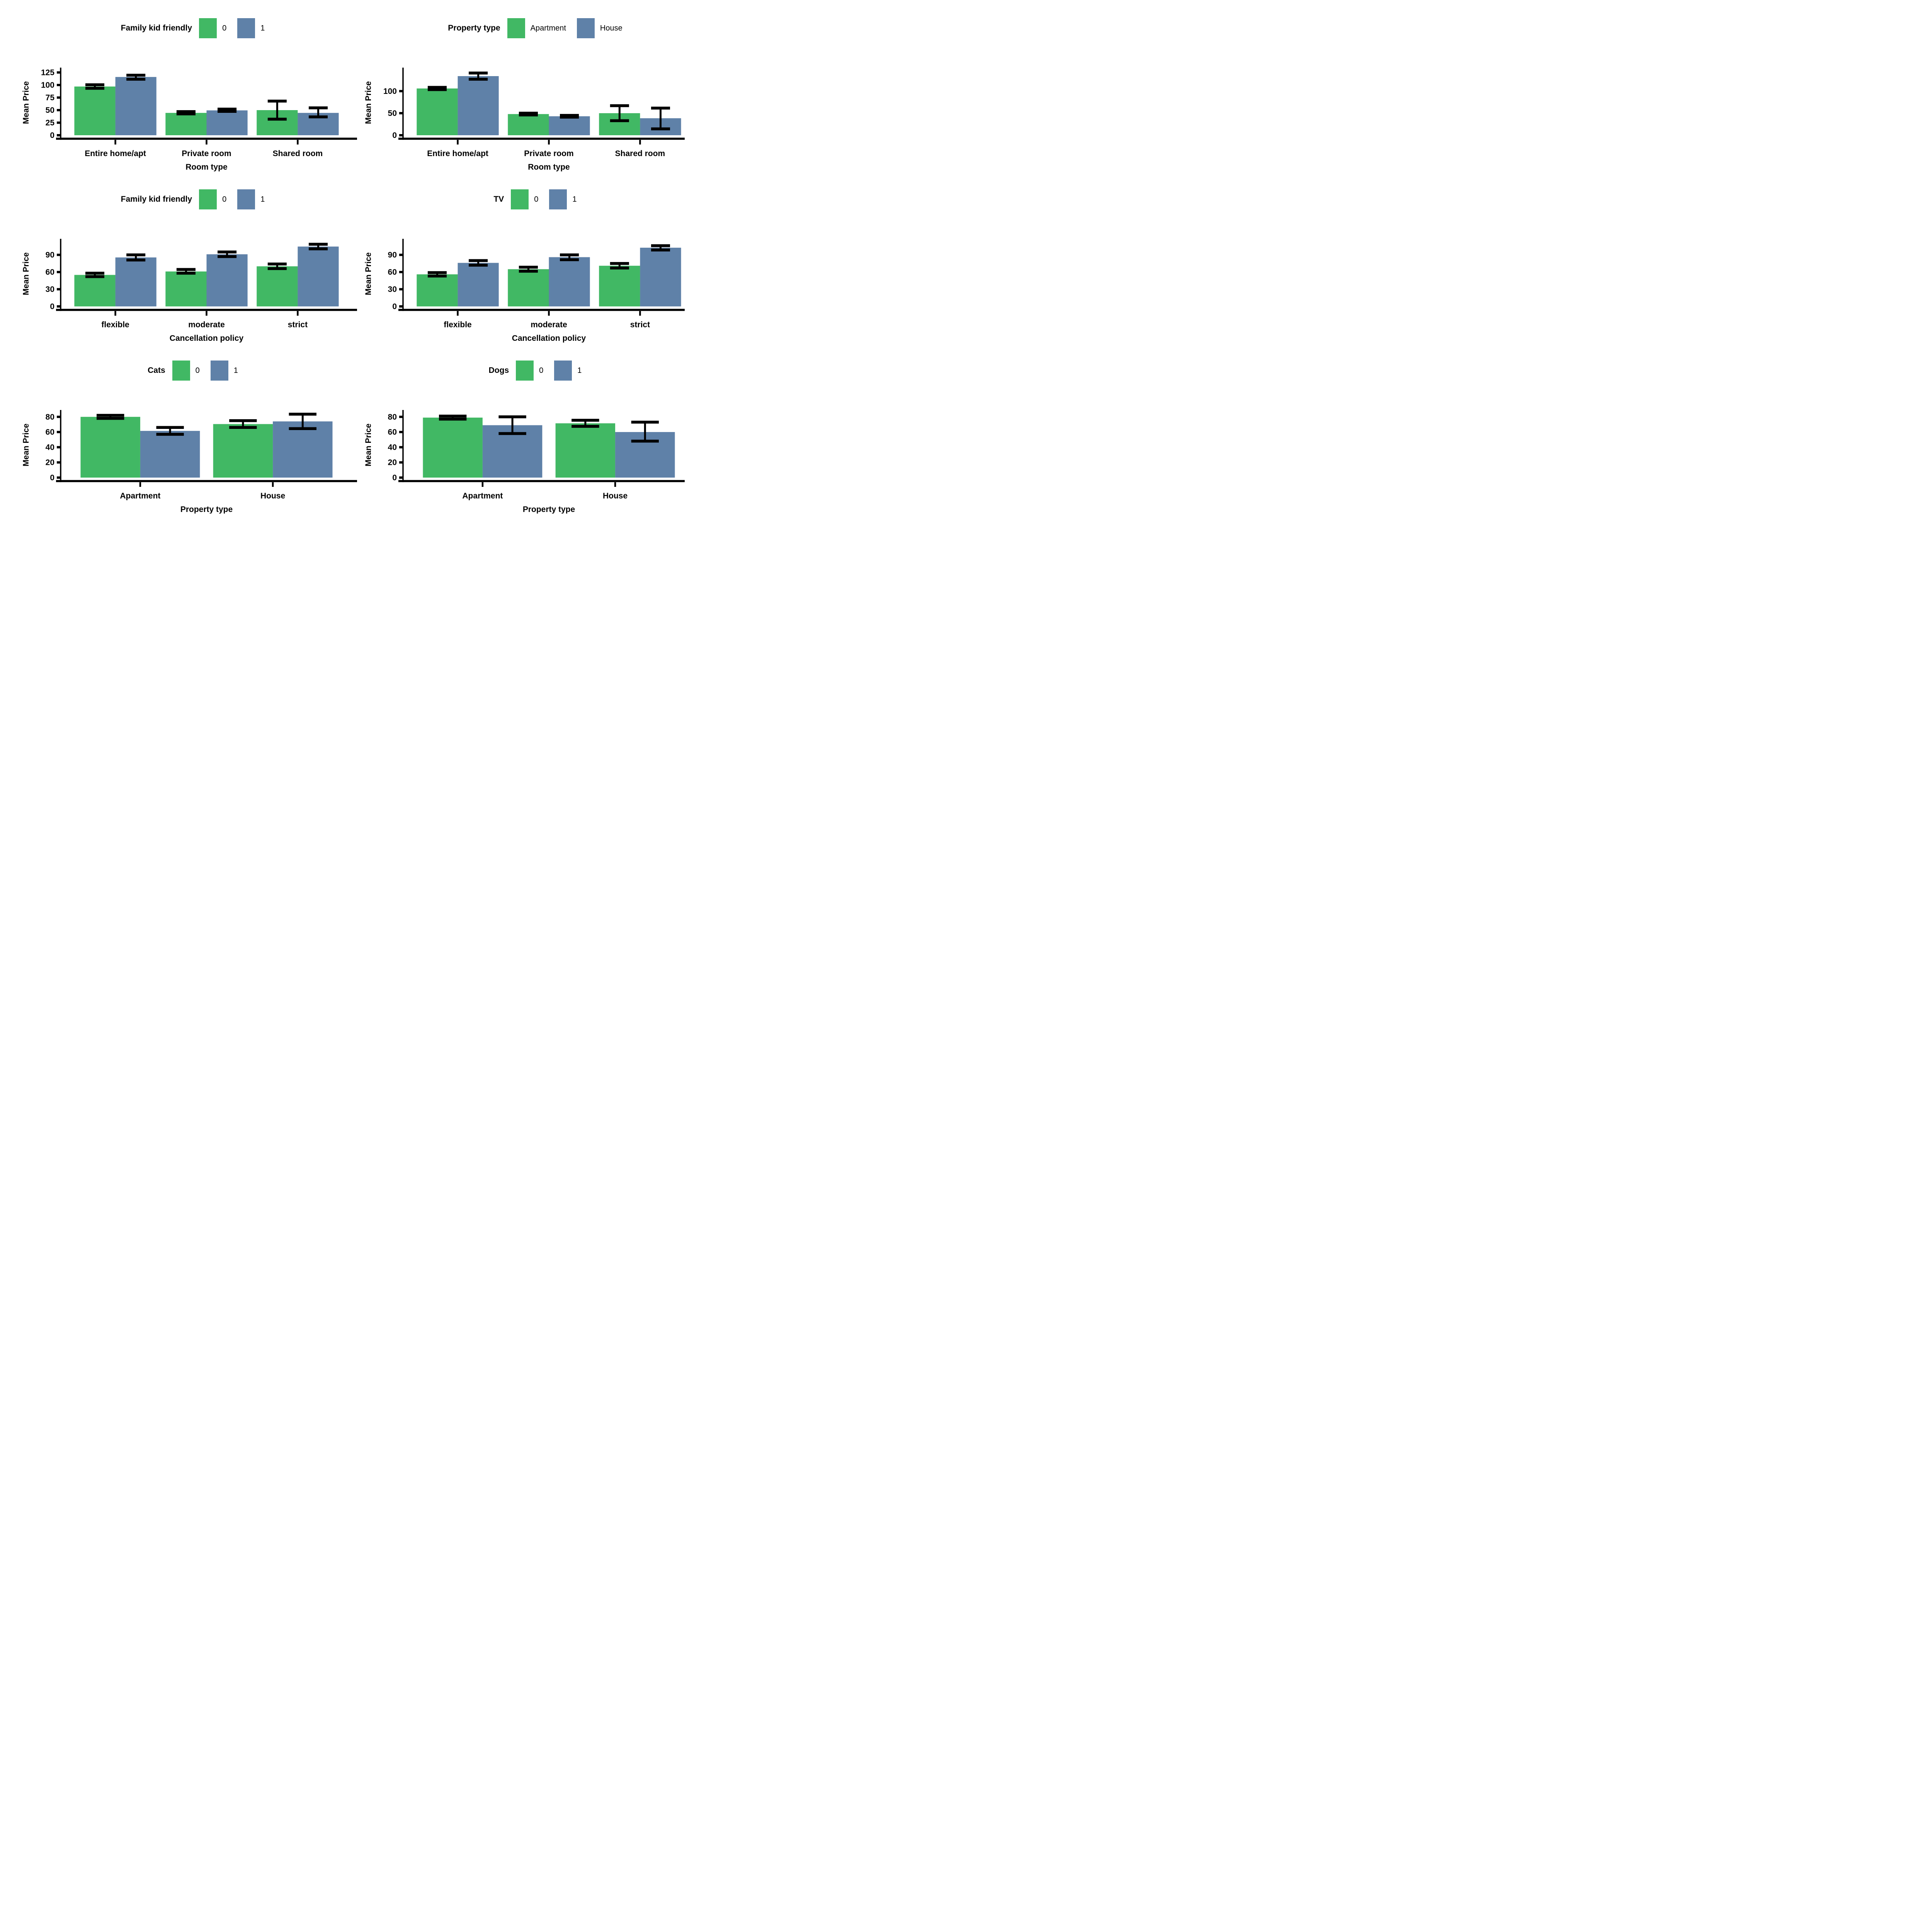 The width and height of the screenshot is (1932, 1932). I want to click on bar-green-strict, so click(277, 286).